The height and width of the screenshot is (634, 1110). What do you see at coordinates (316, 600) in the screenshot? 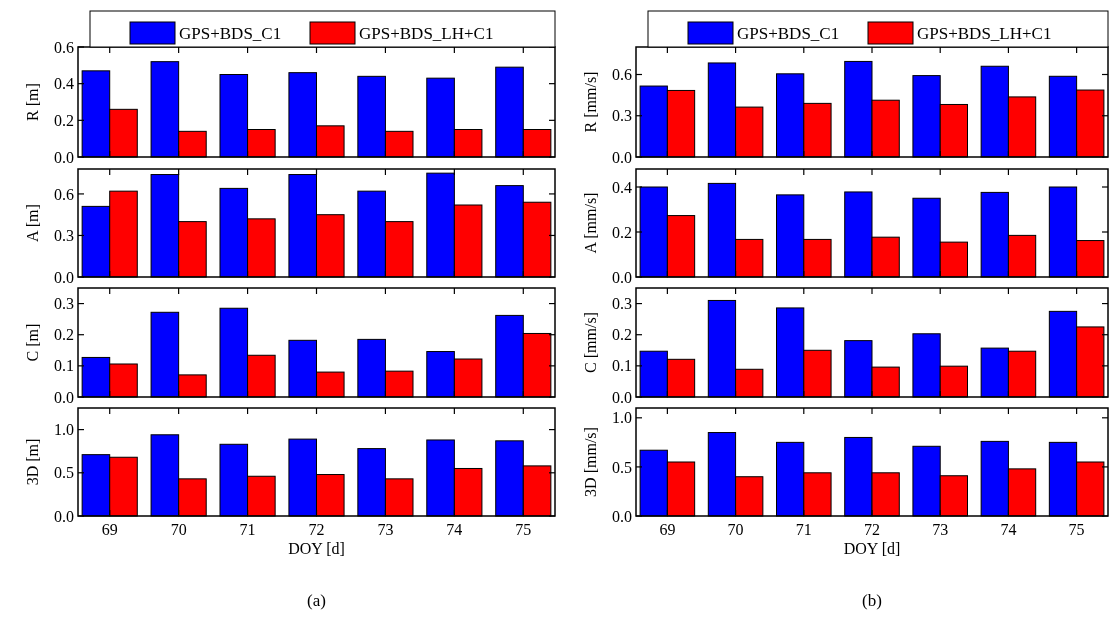
I see `text: (a)` at bounding box center [316, 600].